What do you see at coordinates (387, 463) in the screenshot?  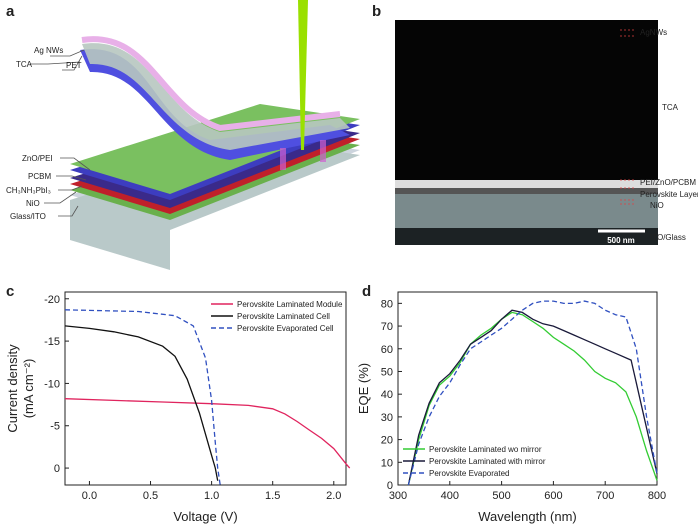 I see `y-tick-label: 10` at bounding box center [387, 463].